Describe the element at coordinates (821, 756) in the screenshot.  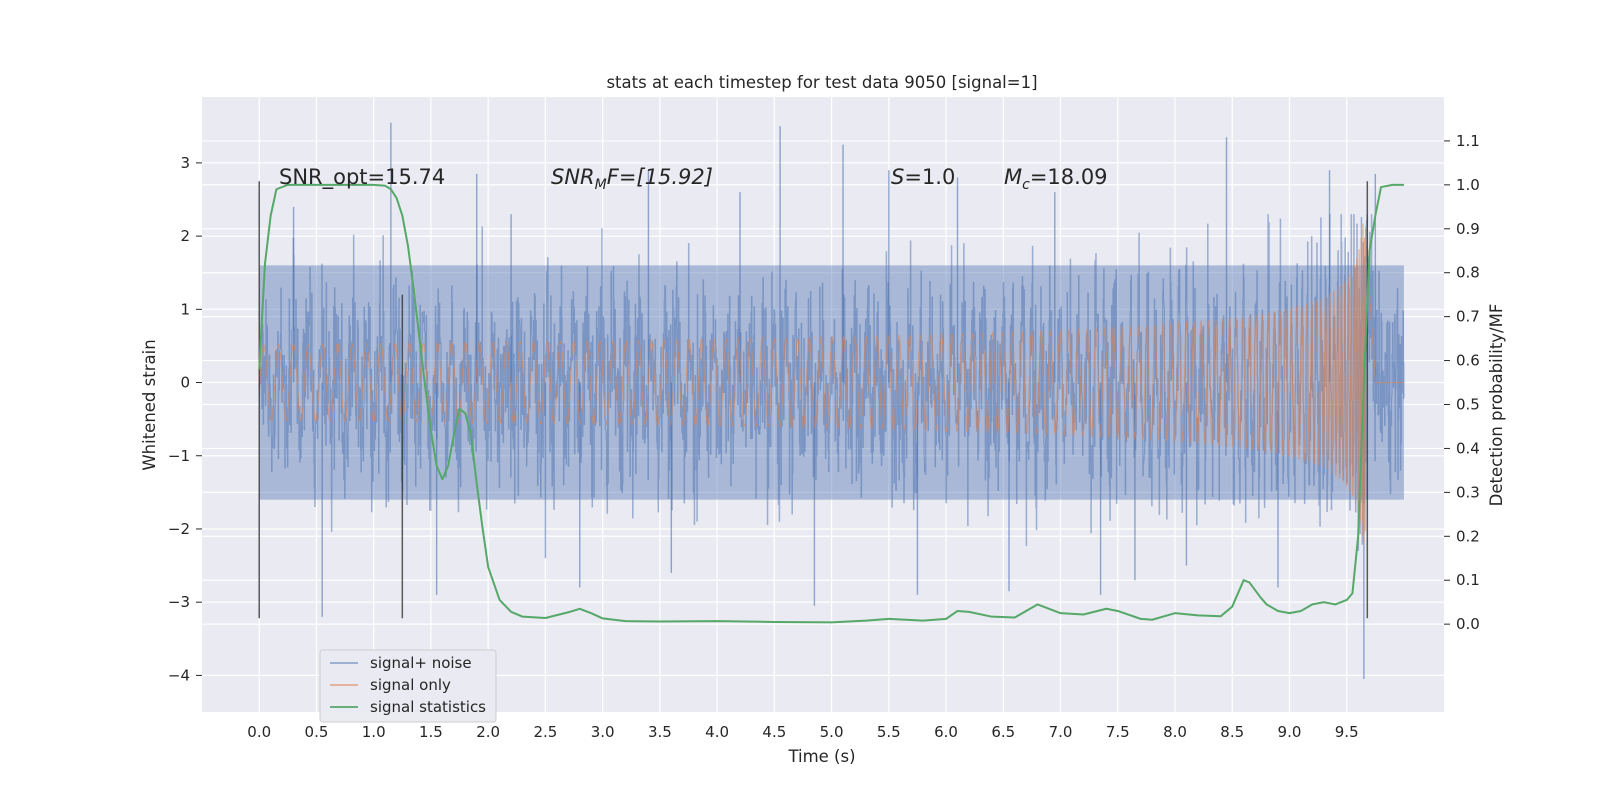
I see `x-axis-label: Time (s)` at that location.